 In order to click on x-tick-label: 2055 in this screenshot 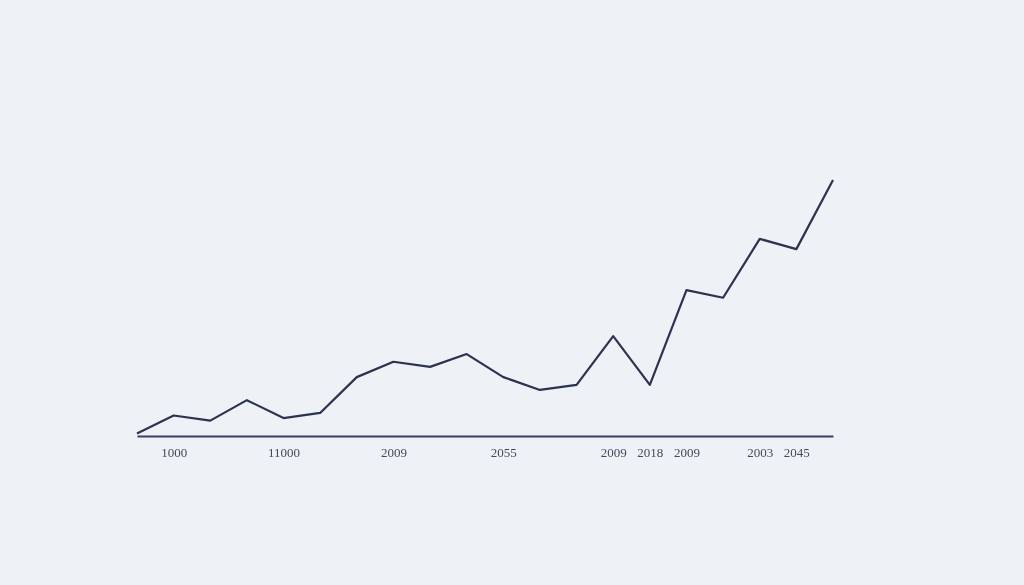, I will do `click(503, 452)`.